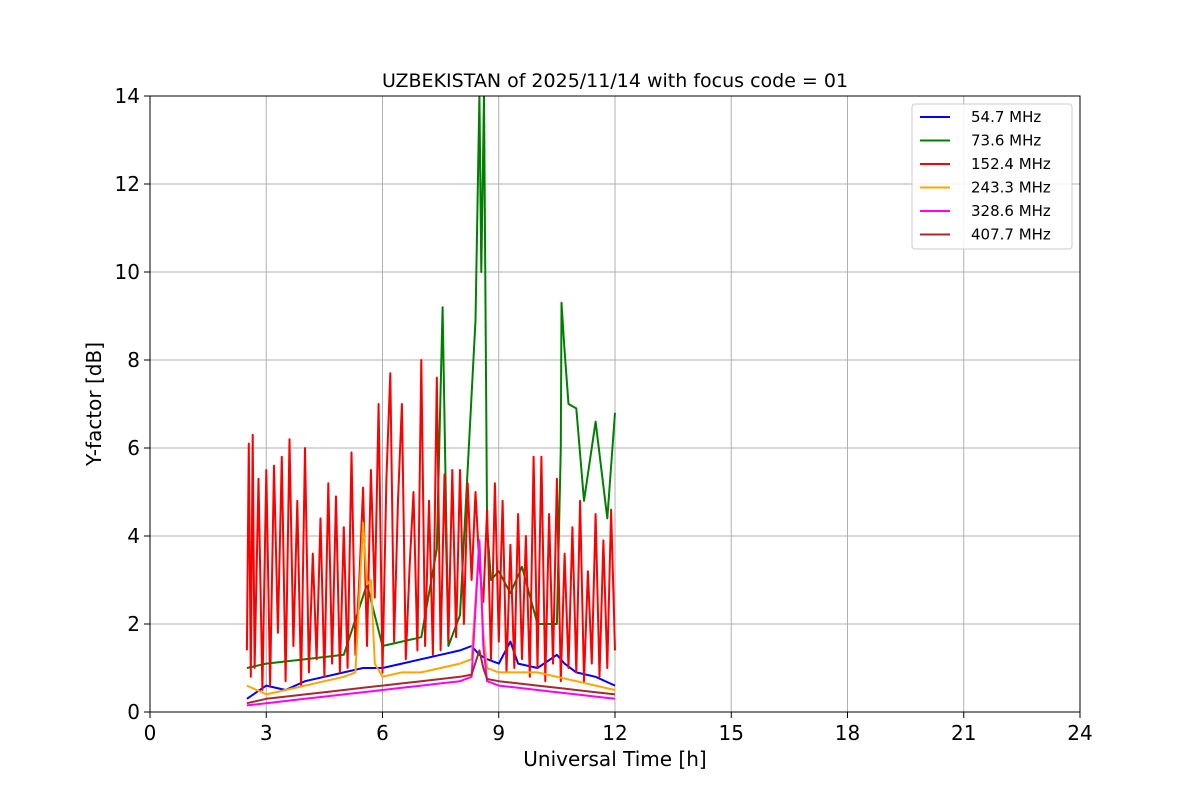  What do you see at coordinates (1079, 733) in the screenshot?
I see `x-tick-label: 24` at bounding box center [1079, 733].